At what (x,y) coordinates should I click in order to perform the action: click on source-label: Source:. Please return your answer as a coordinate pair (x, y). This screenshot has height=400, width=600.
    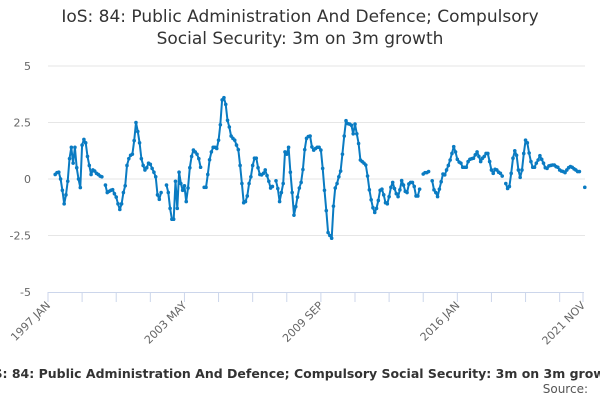
    Looking at the image, I should click on (565, 389).